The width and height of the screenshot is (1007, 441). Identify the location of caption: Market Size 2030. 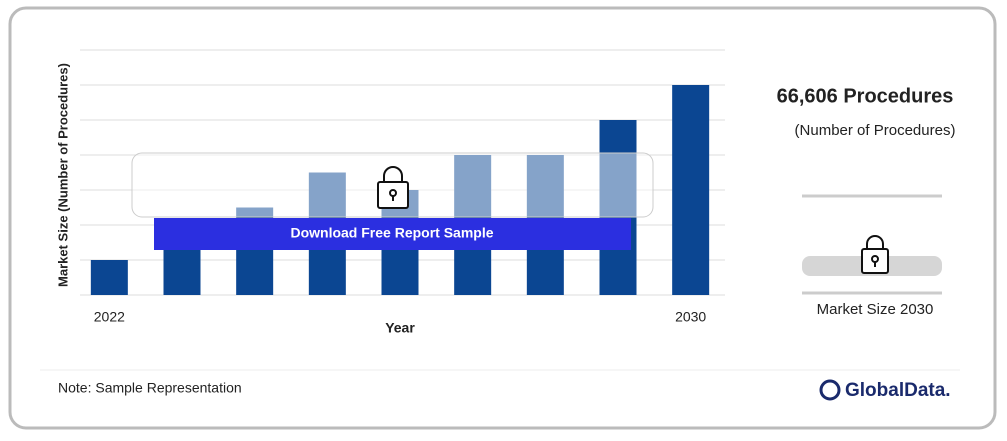
(875, 309).